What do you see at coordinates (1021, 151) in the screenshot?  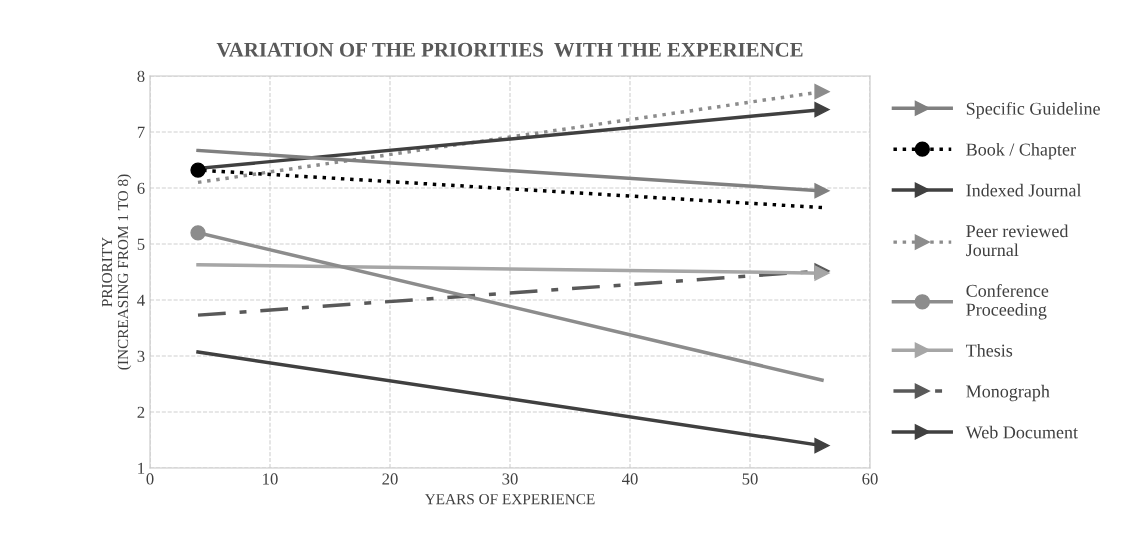 I see `legend-label: Book / Chapter` at bounding box center [1021, 151].